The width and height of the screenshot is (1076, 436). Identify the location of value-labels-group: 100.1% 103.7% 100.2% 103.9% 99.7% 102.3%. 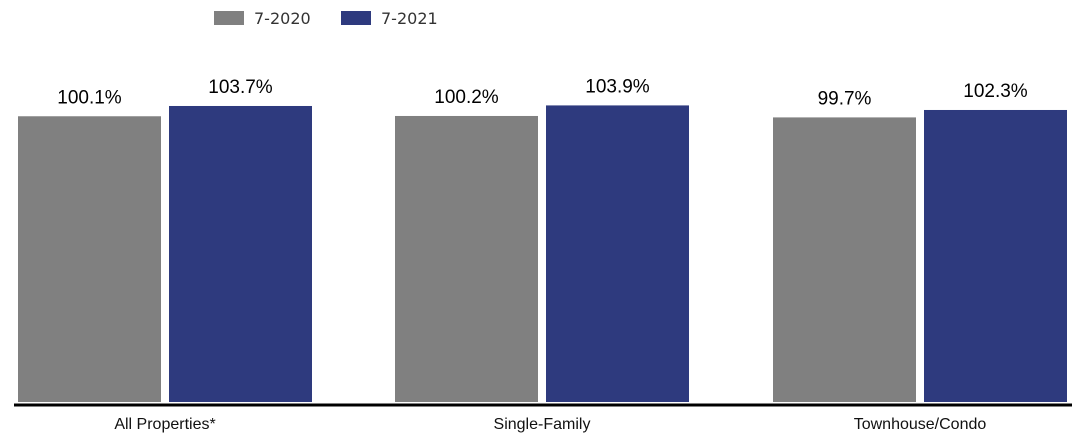
(542, 92).